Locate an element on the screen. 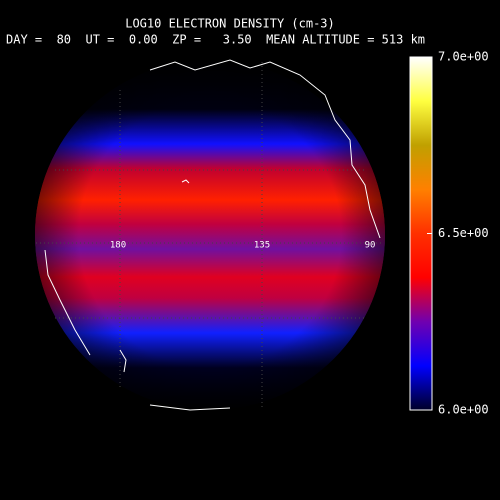 The width and height of the screenshot is (500, 500). colorbar-label: 7.0e+00 is located at coordinates (463, 57).